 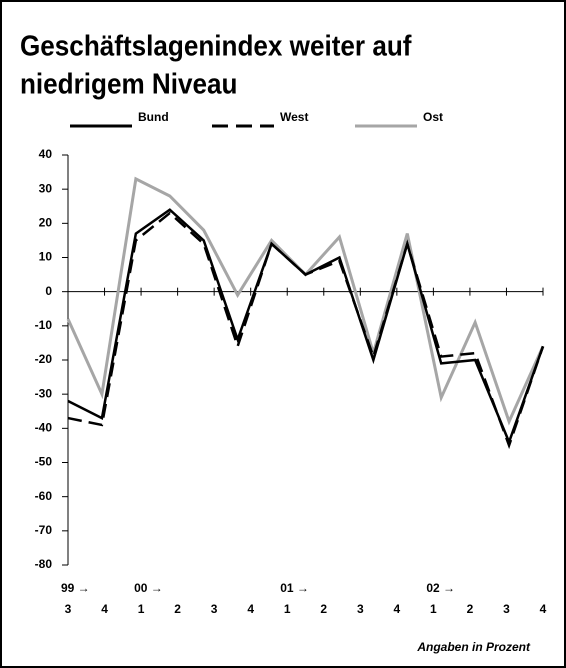 What do you see at coordinates (44, 496) in the screenshot?
I see `y-tick-label: -60` at bounding box center [44, 496].